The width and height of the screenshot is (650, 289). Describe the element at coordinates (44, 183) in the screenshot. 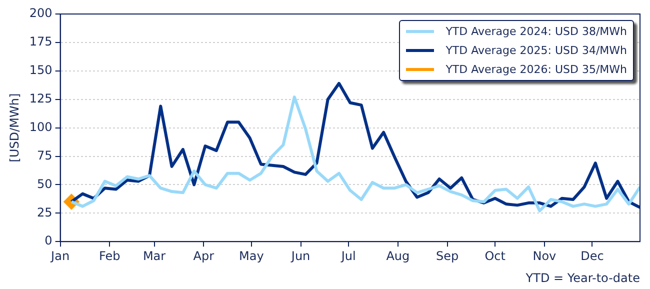

I see `y-tick-label: 50` at that location.